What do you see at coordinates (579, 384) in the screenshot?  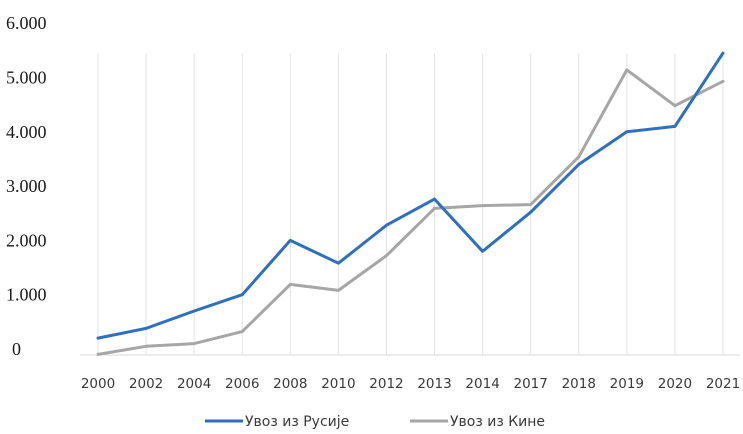 I see `x-tick-label: 2018` at bounding box center [579, 384].